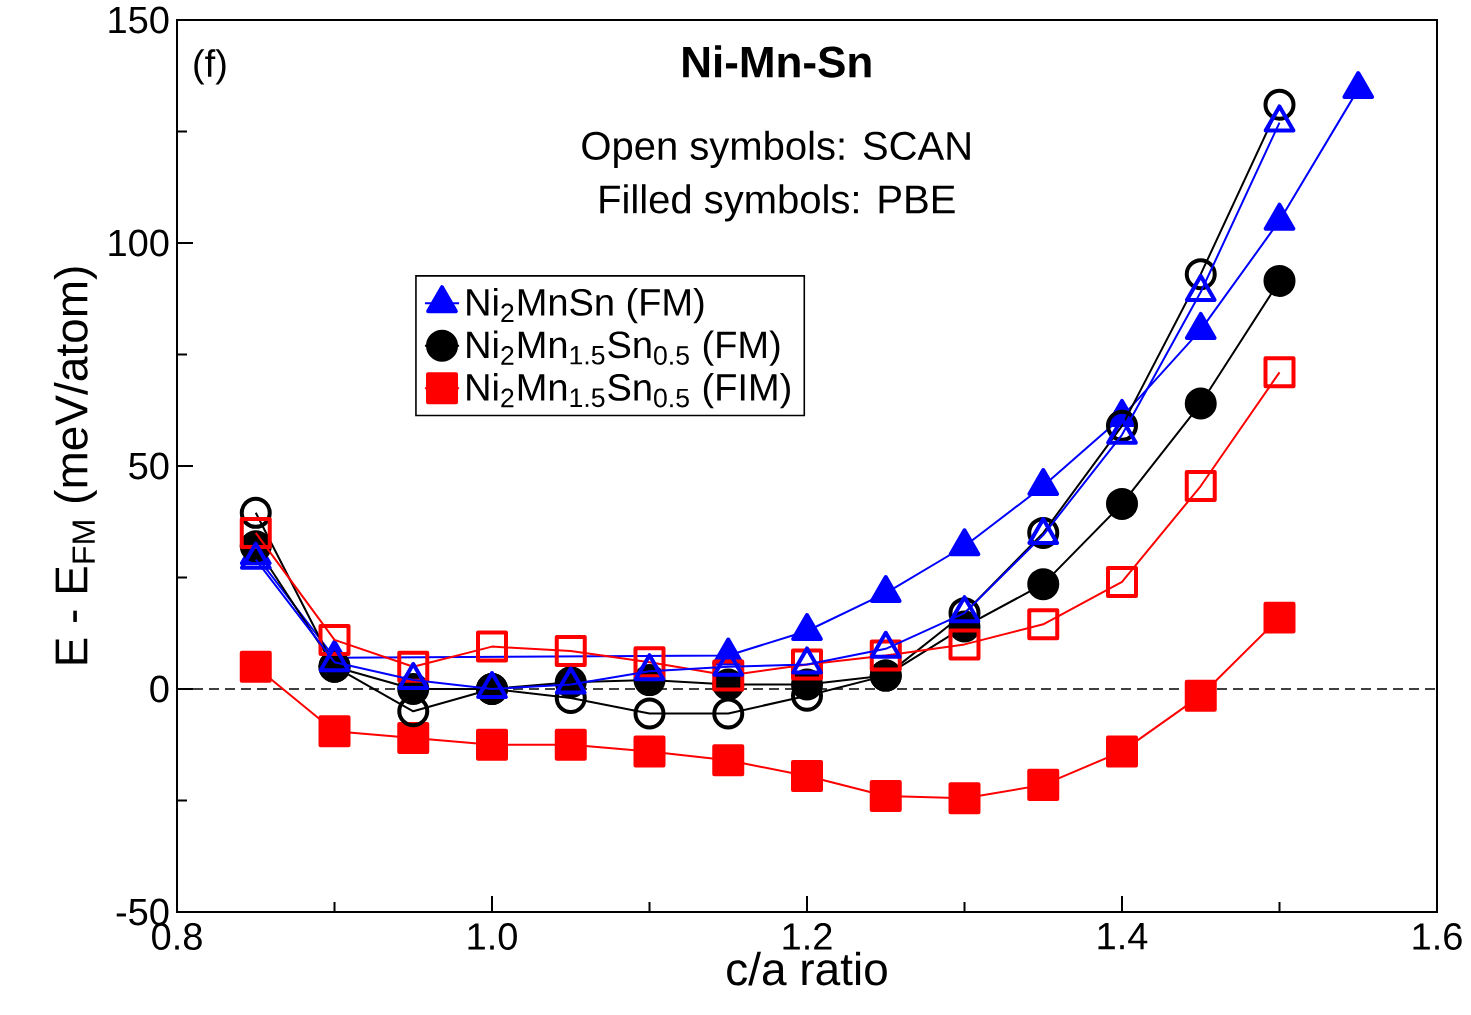  What do you see at coordinates (1437, 936) in the screenshot?
I see `x-tick-label: 1.6` at bounding box center [1437, 936].